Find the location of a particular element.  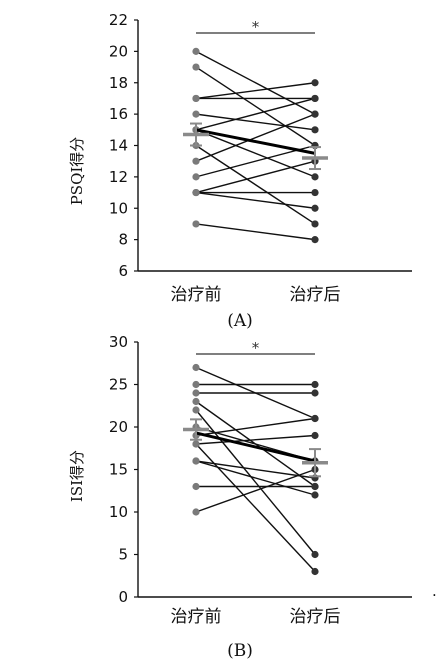

footnote-mark: . is located at coordinates (434, 591).